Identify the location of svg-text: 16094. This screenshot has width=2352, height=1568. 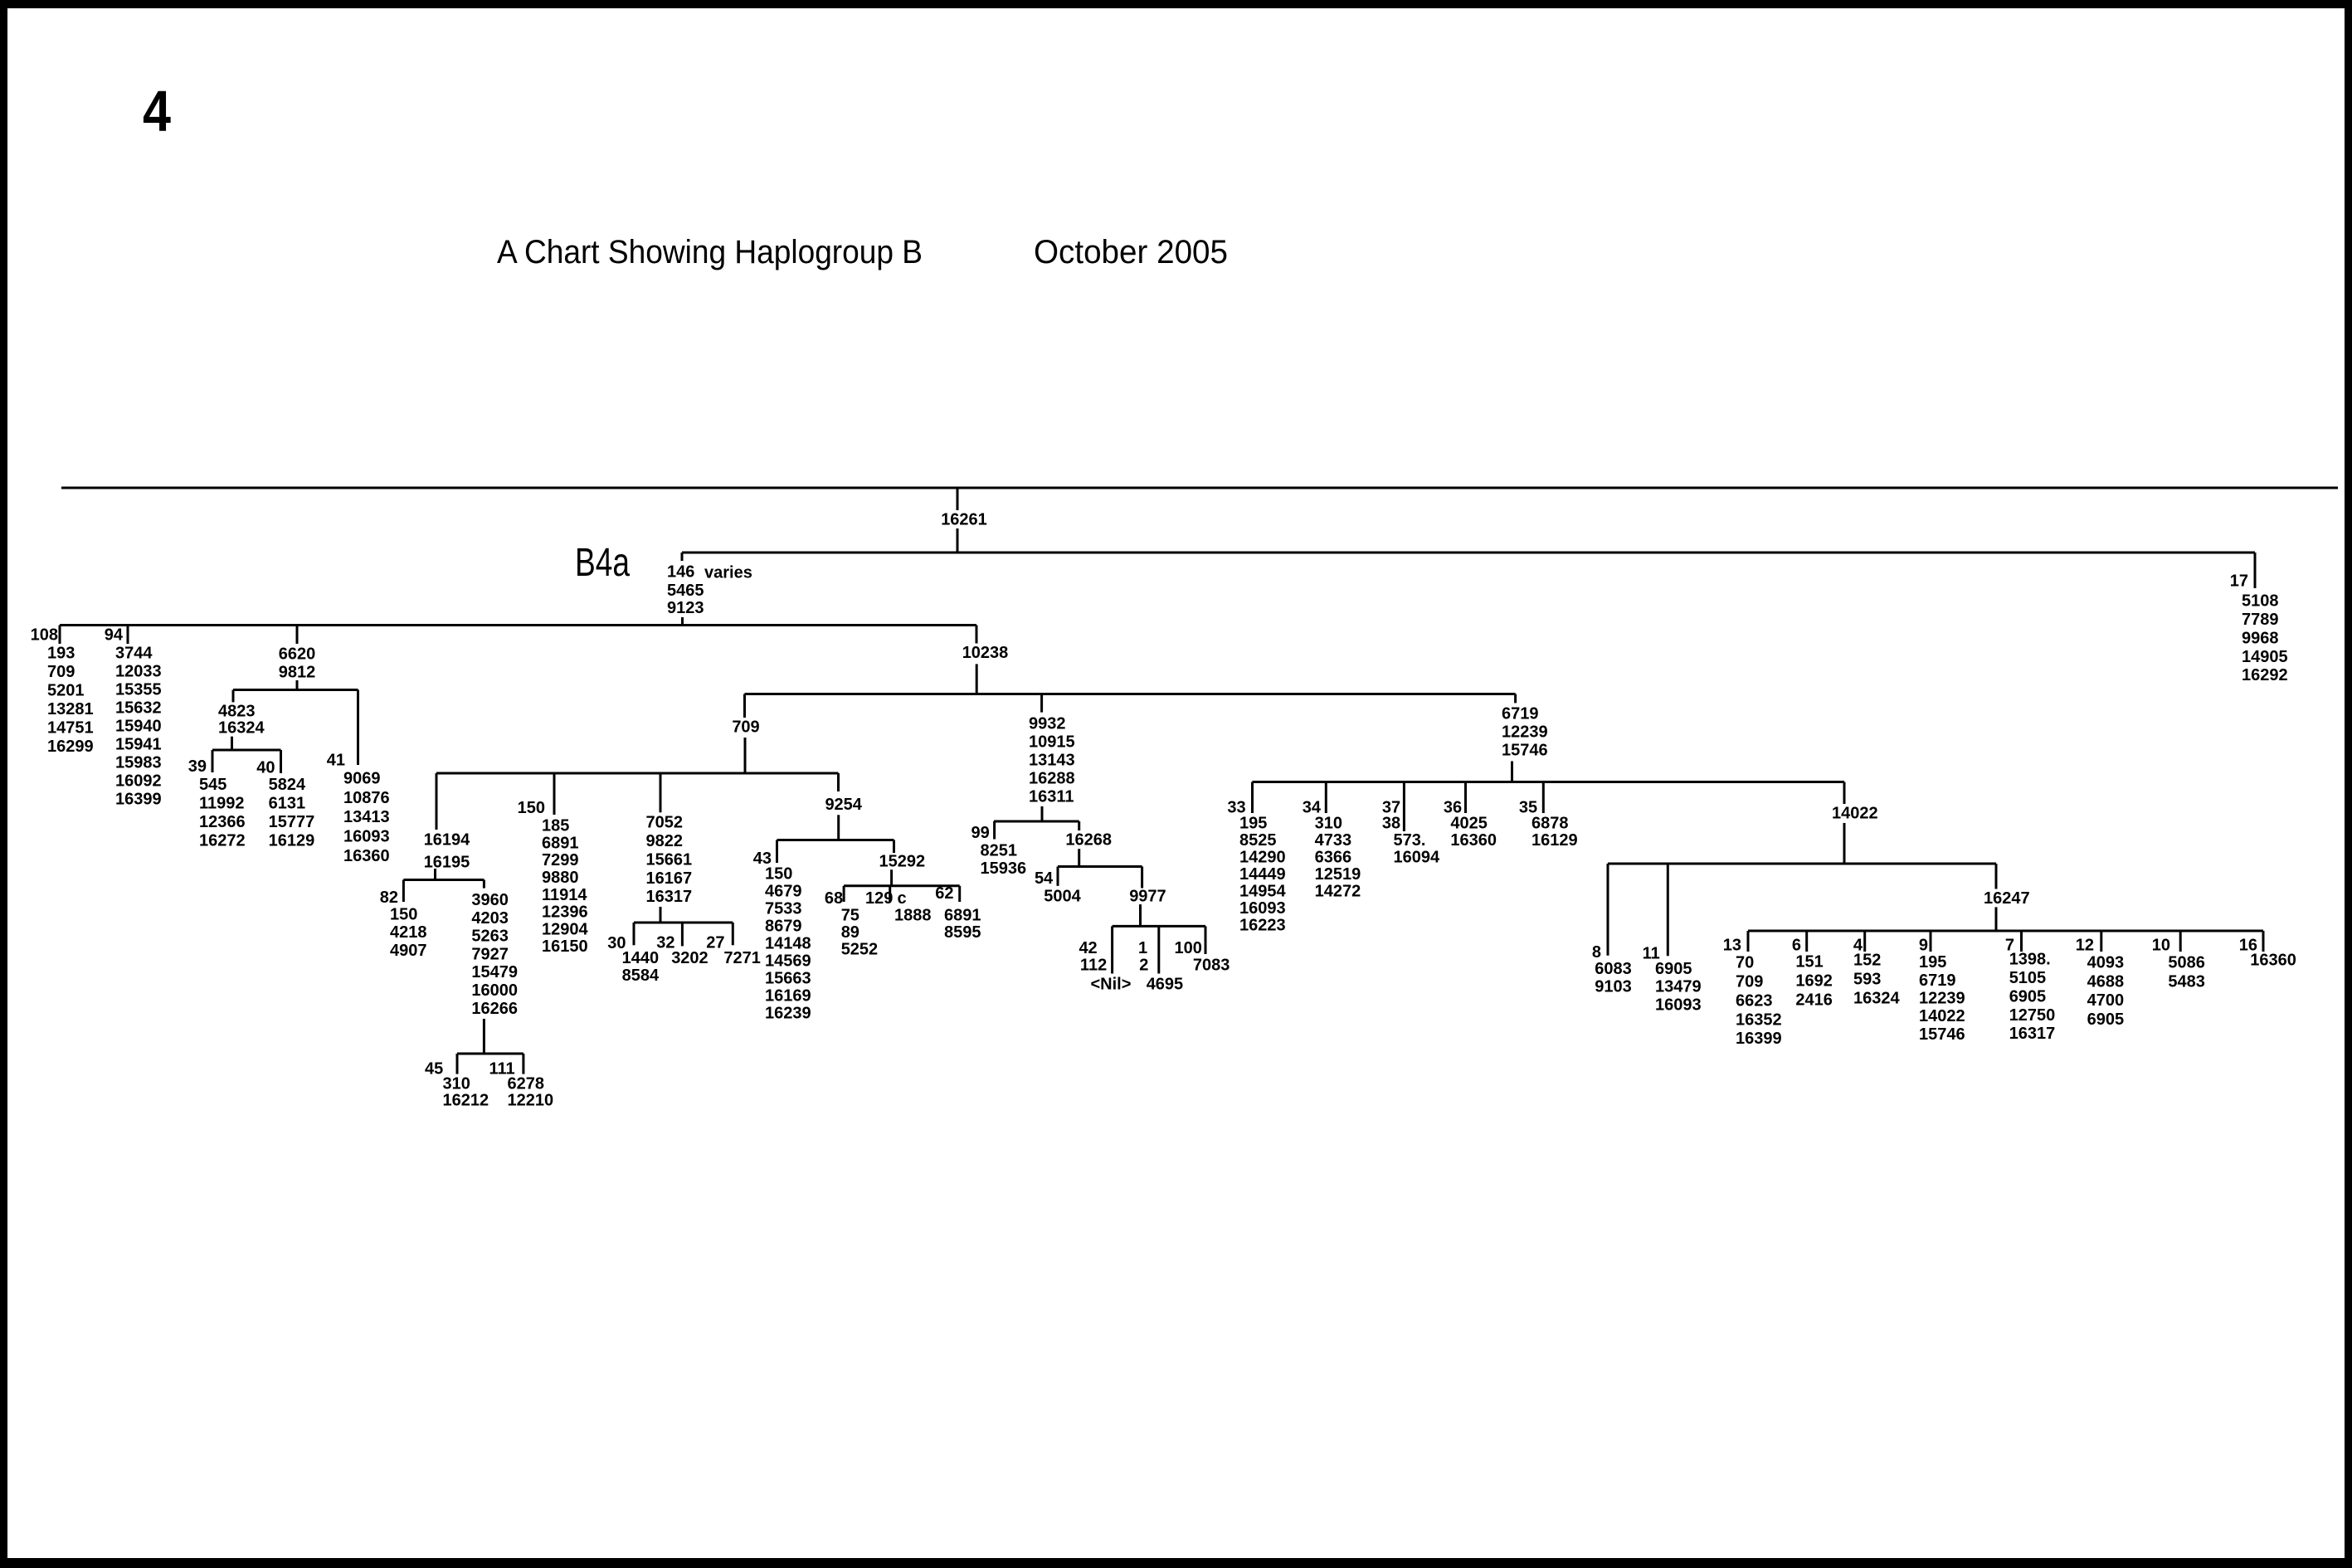
(1417, 858).